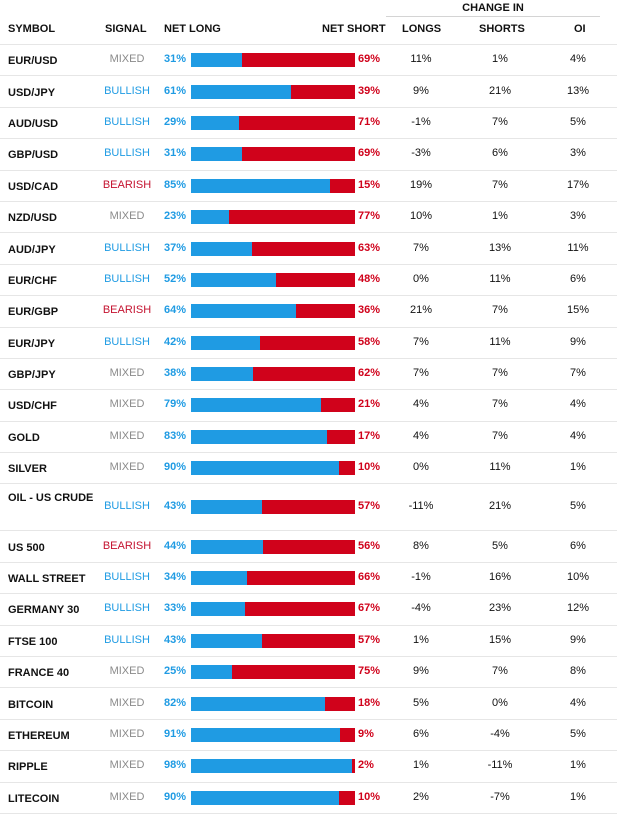  What do you see at coordinates (308, 249) in the screenshot?
I see `table-row: AUD/JPY BULLISH 37% 63% 7% 13% 11%` at bounding box center [308, 249].